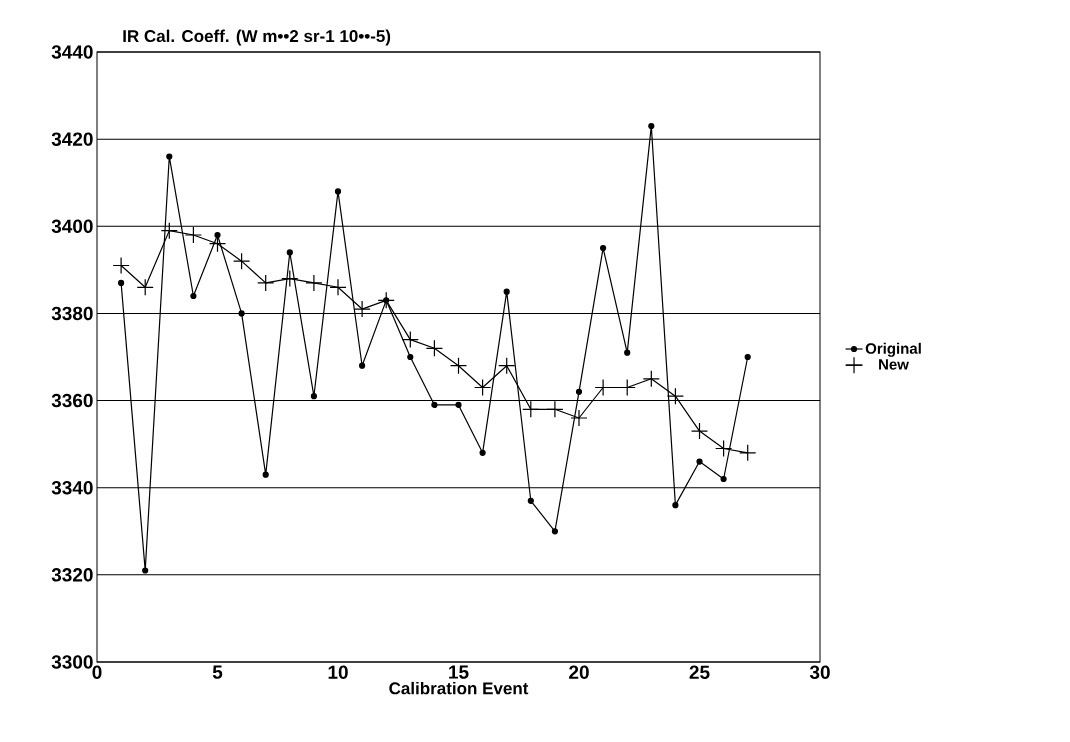 Image resolution: width=1070 pixels, height=742 pixels. Describe the element at coordinates (459, 672) in the screenshot. I see `x-tick-label: 15` at that location.